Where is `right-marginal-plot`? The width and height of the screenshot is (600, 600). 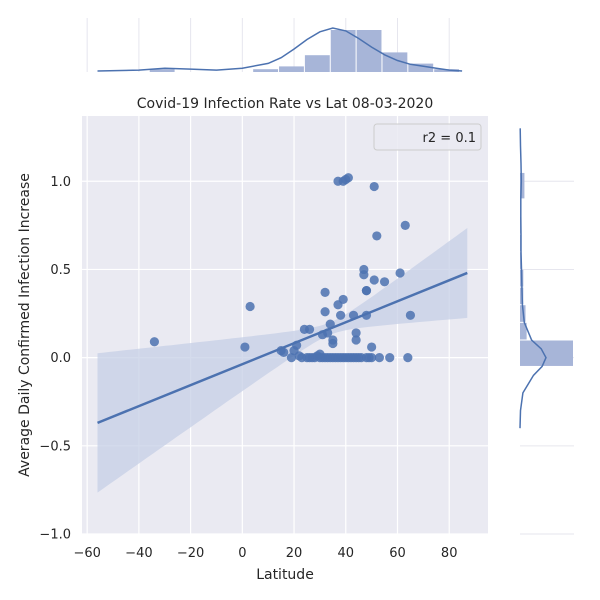
right-marginal-plot is located at coordinates (546, 325).